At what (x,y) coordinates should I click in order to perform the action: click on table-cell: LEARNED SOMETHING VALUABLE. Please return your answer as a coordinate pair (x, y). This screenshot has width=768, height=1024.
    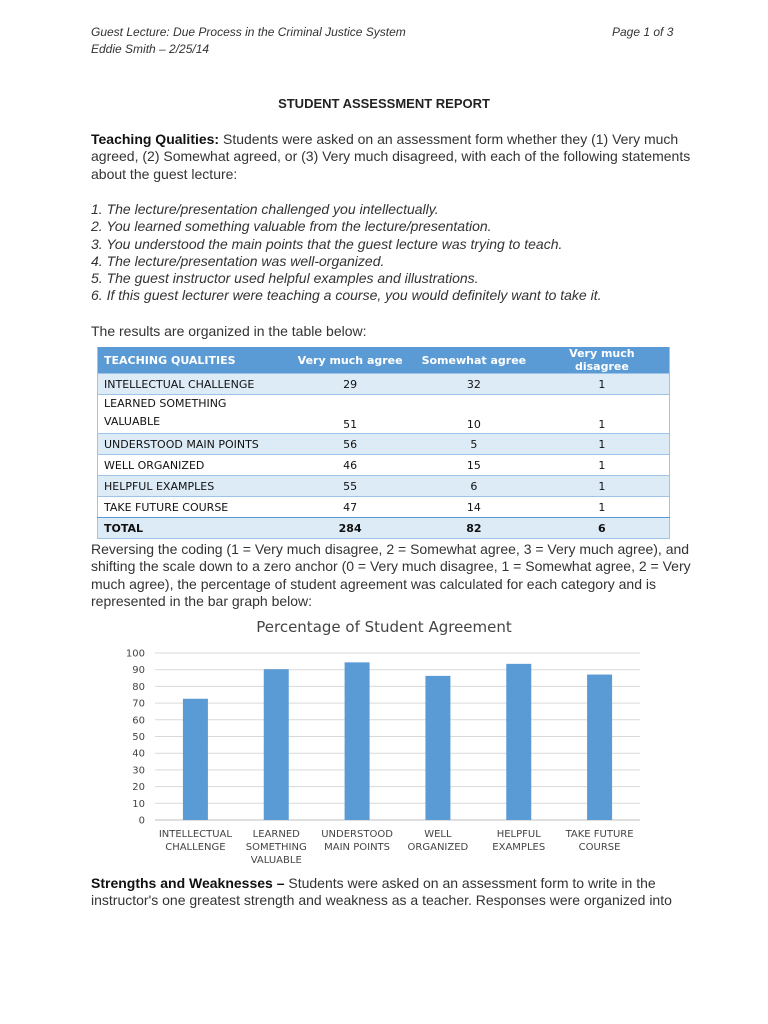
    Looking at the image, I should click on (192, 414).